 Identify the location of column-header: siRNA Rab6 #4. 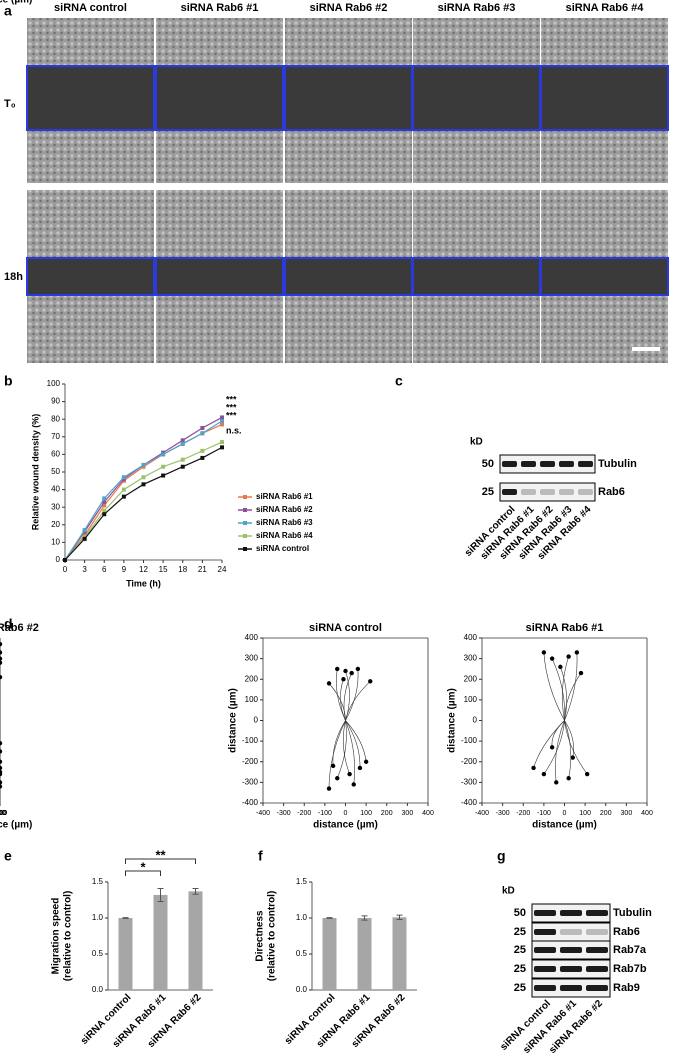
(605, 8).